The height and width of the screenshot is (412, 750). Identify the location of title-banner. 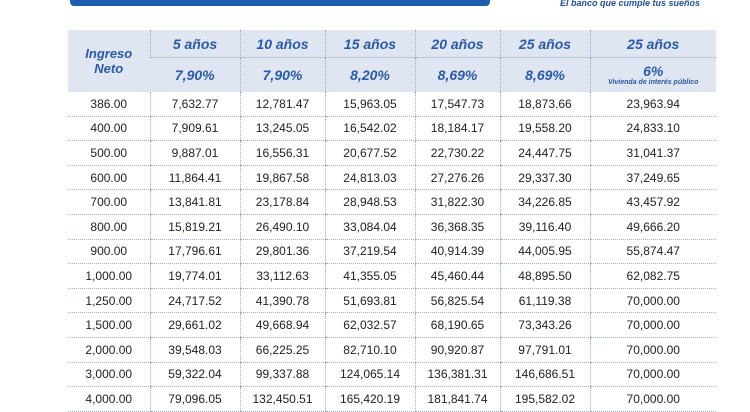
(280, 3).